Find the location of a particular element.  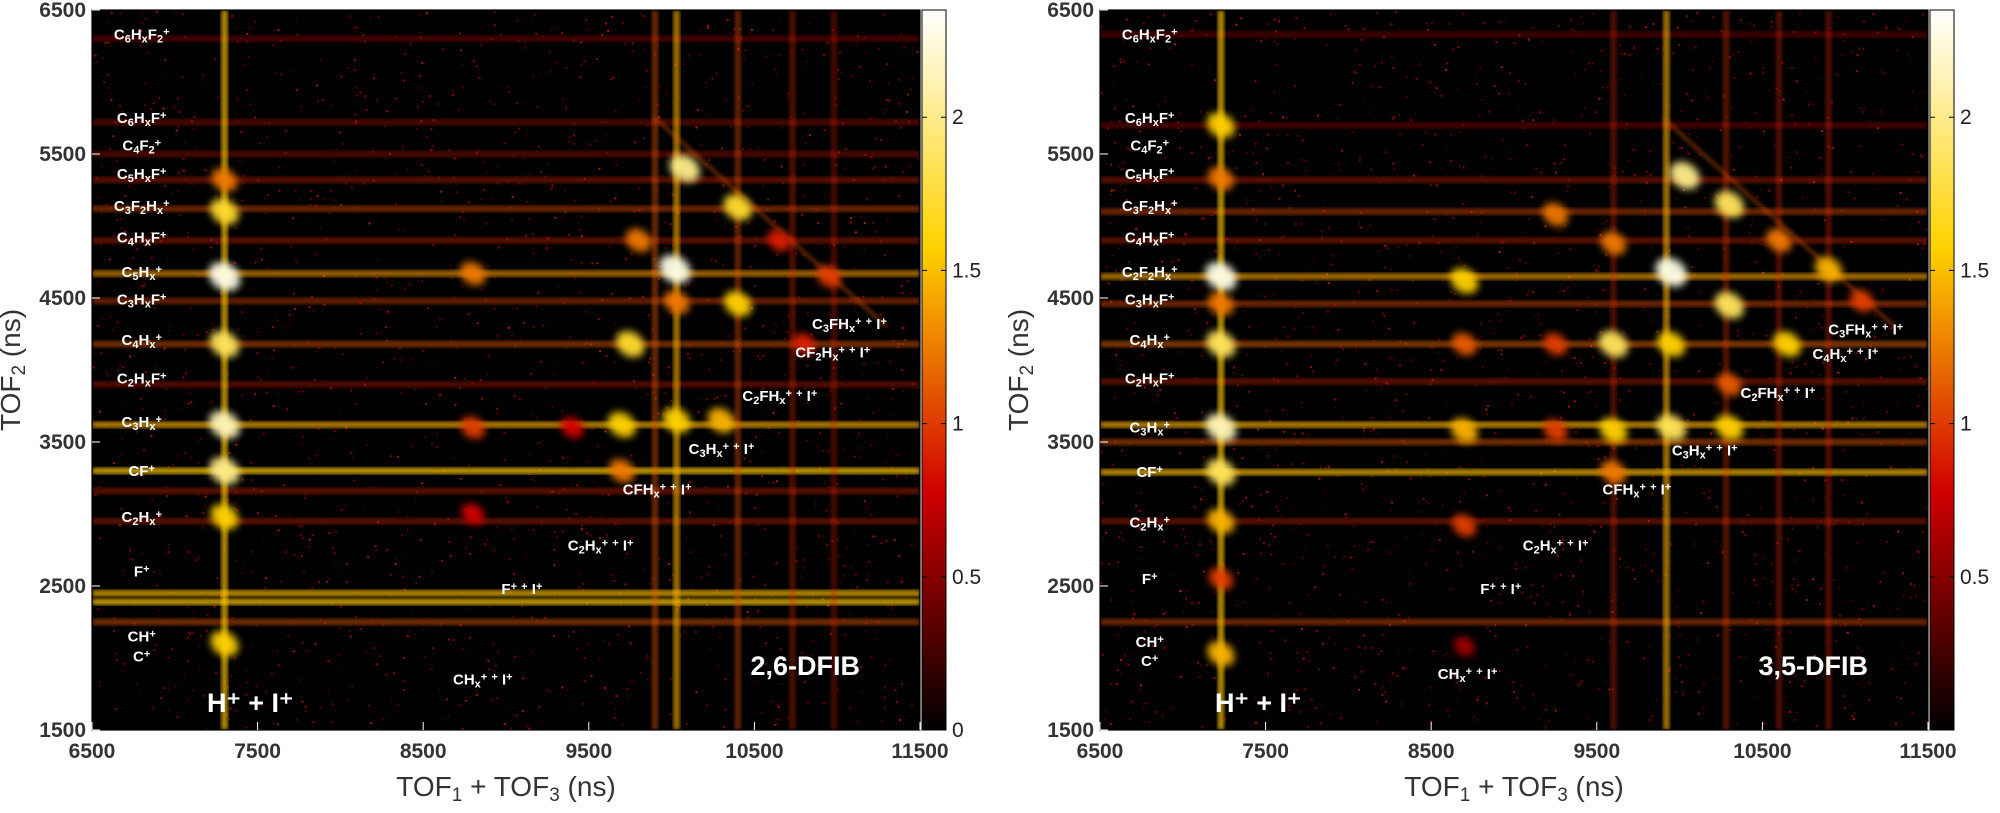

peak-label: C2Hx+ + I+ is located at coordinates (1556, 547).